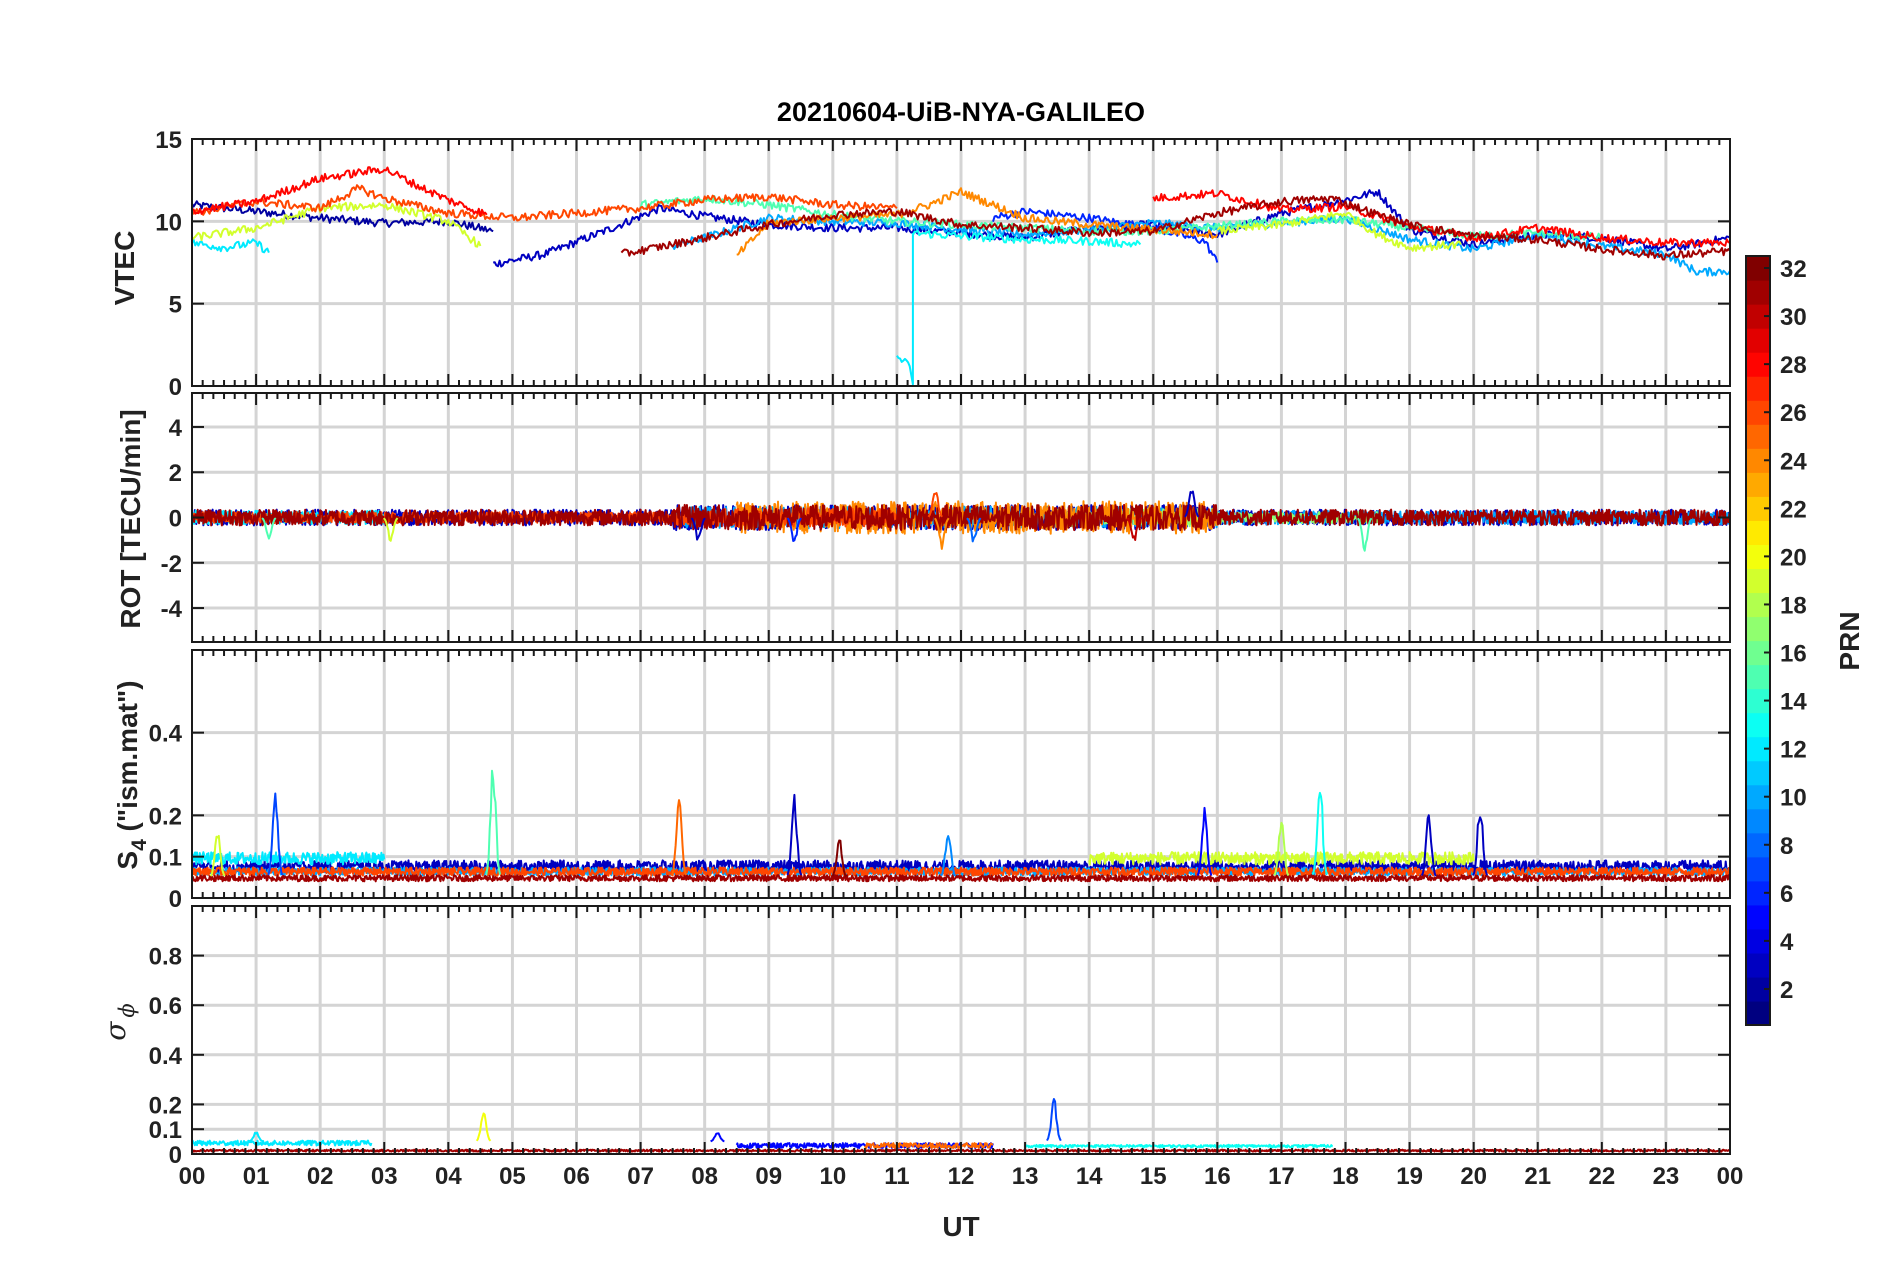 The height and width of the screenshot is (1272, 1902). I want to click on y-tick-label: 2, so click(175, 473).